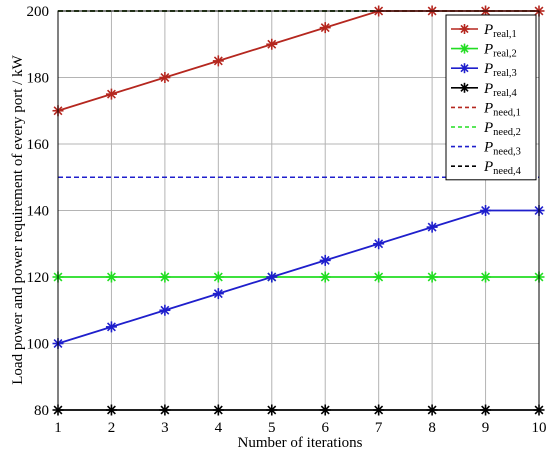  What do you see at coordinates (539, 428) in the screenshot?
I see `x-tick-label: 10` at bounding box center [539, 428].